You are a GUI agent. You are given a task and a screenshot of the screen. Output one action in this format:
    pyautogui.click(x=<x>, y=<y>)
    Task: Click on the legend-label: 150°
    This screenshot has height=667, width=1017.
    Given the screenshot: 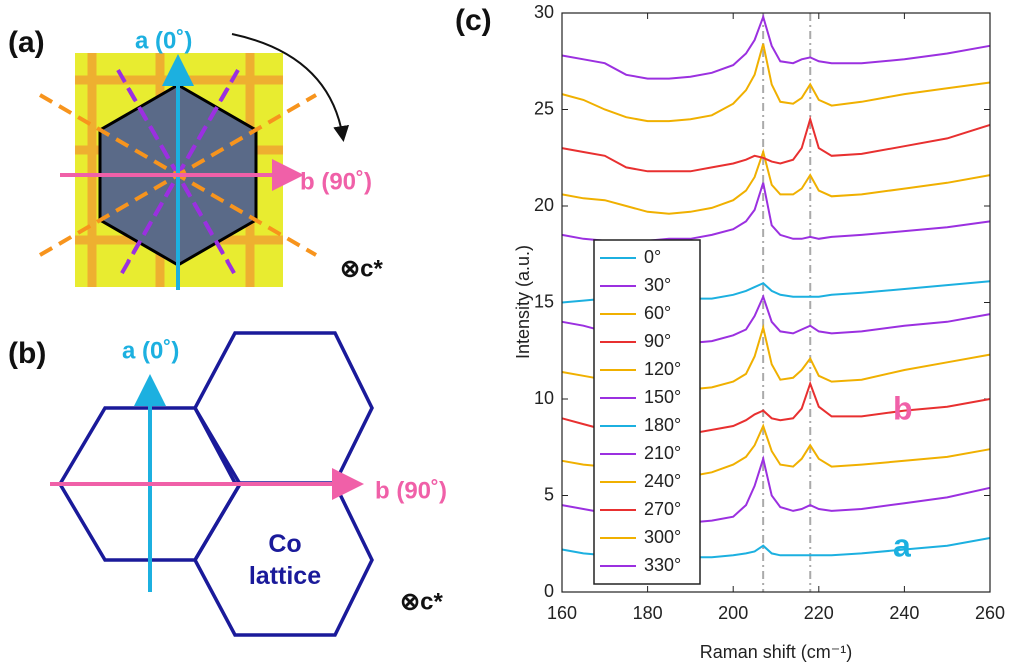 What is the action you would take?
    pyautogui.click(x=662, y=397)
    